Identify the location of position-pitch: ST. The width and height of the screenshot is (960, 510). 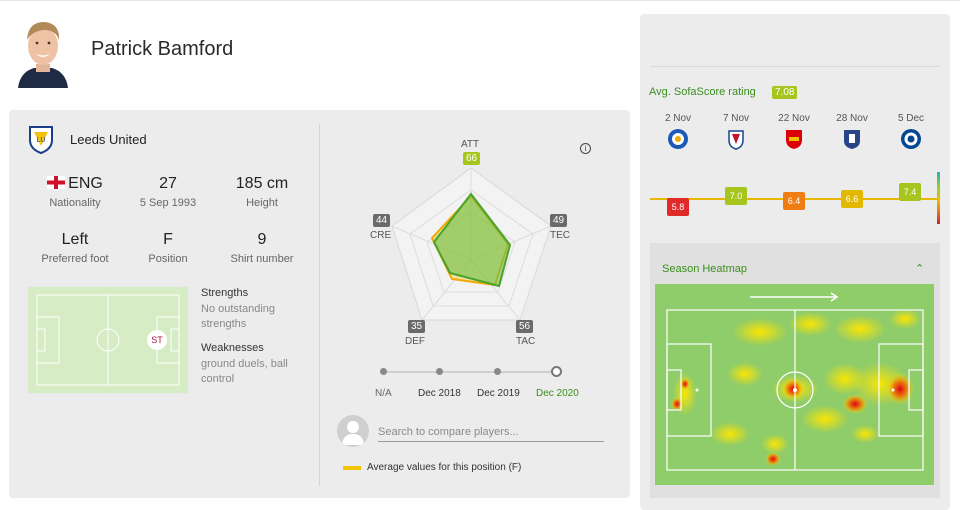
(108, 340).